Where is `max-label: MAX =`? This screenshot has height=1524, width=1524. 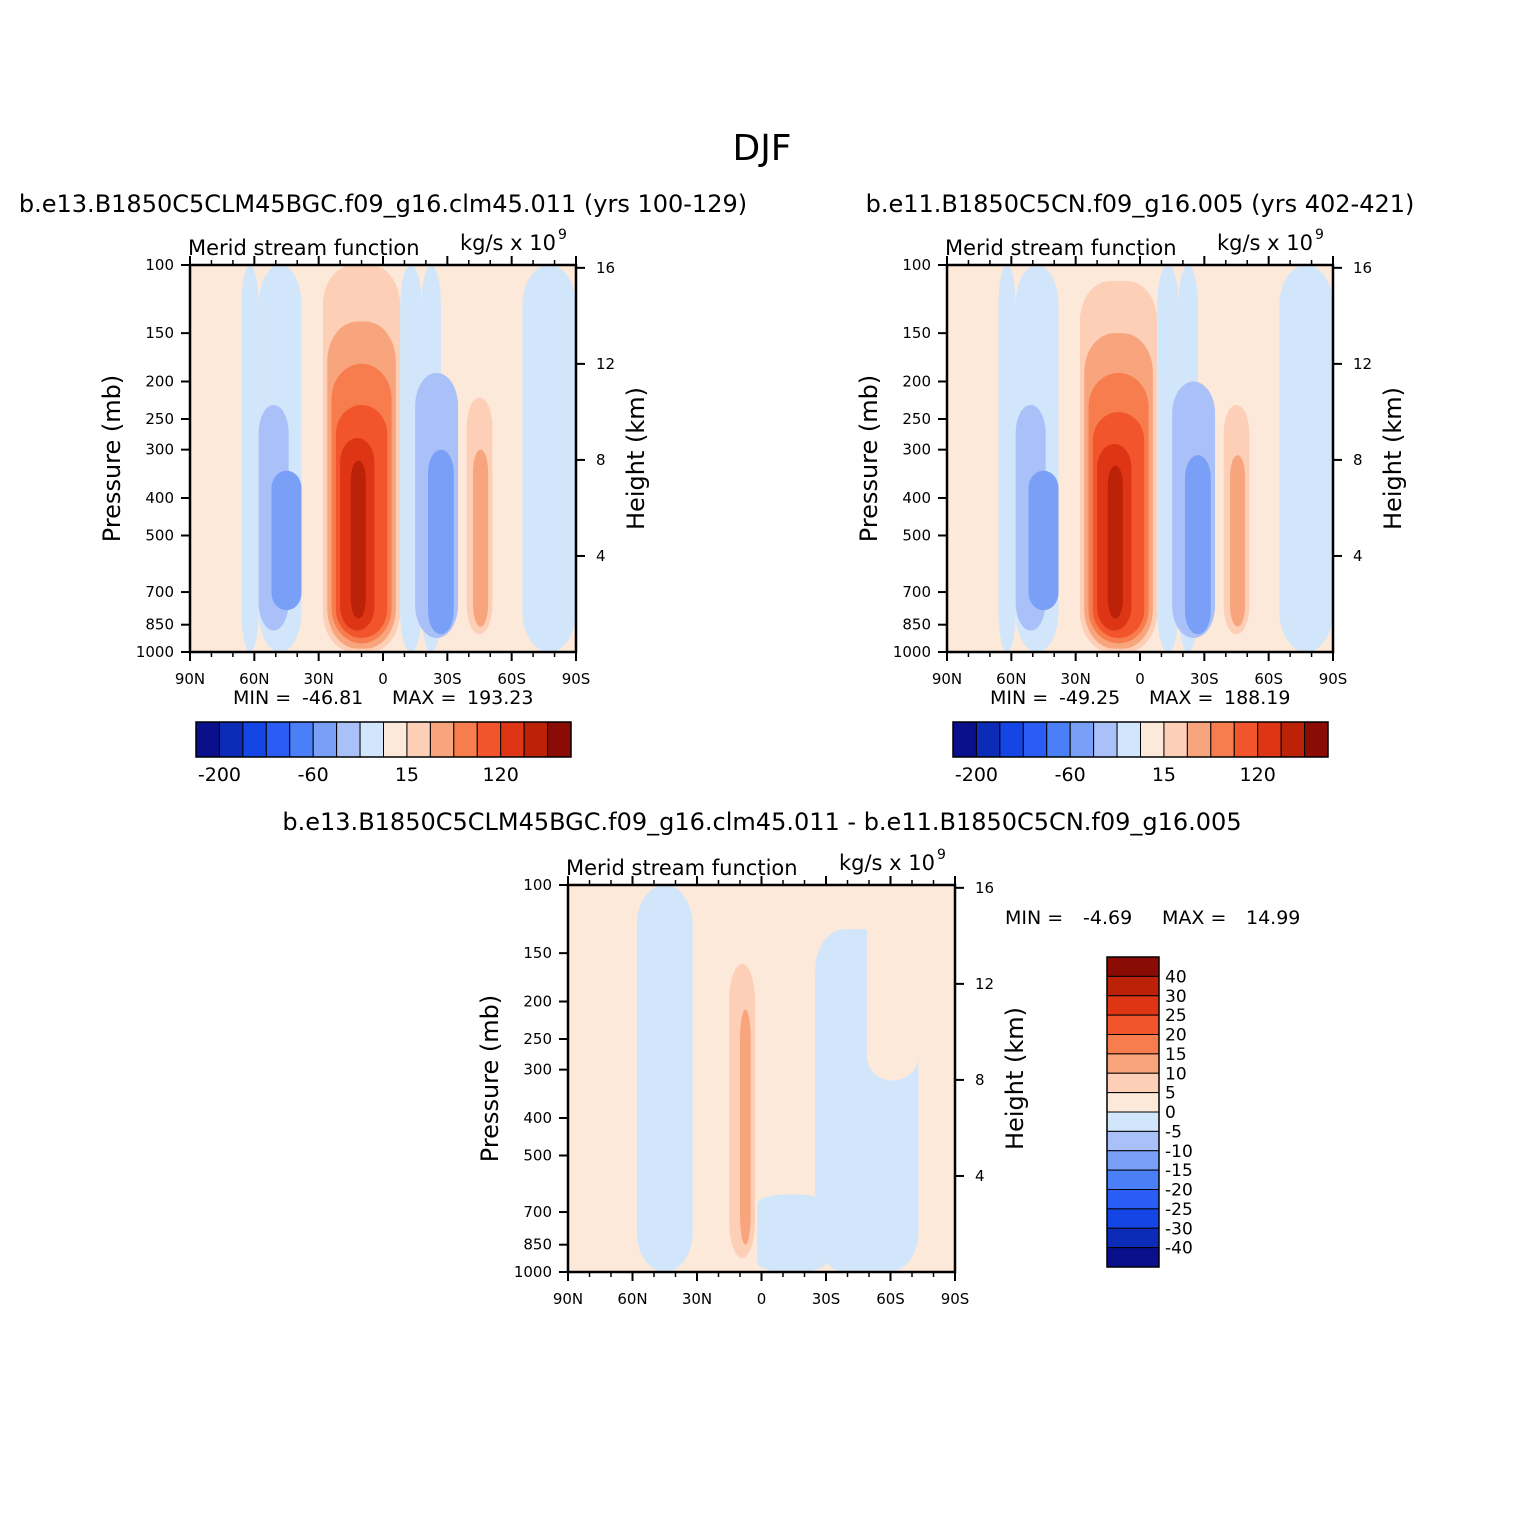
max-label: MAX = is located at coordinates (1181, 698).